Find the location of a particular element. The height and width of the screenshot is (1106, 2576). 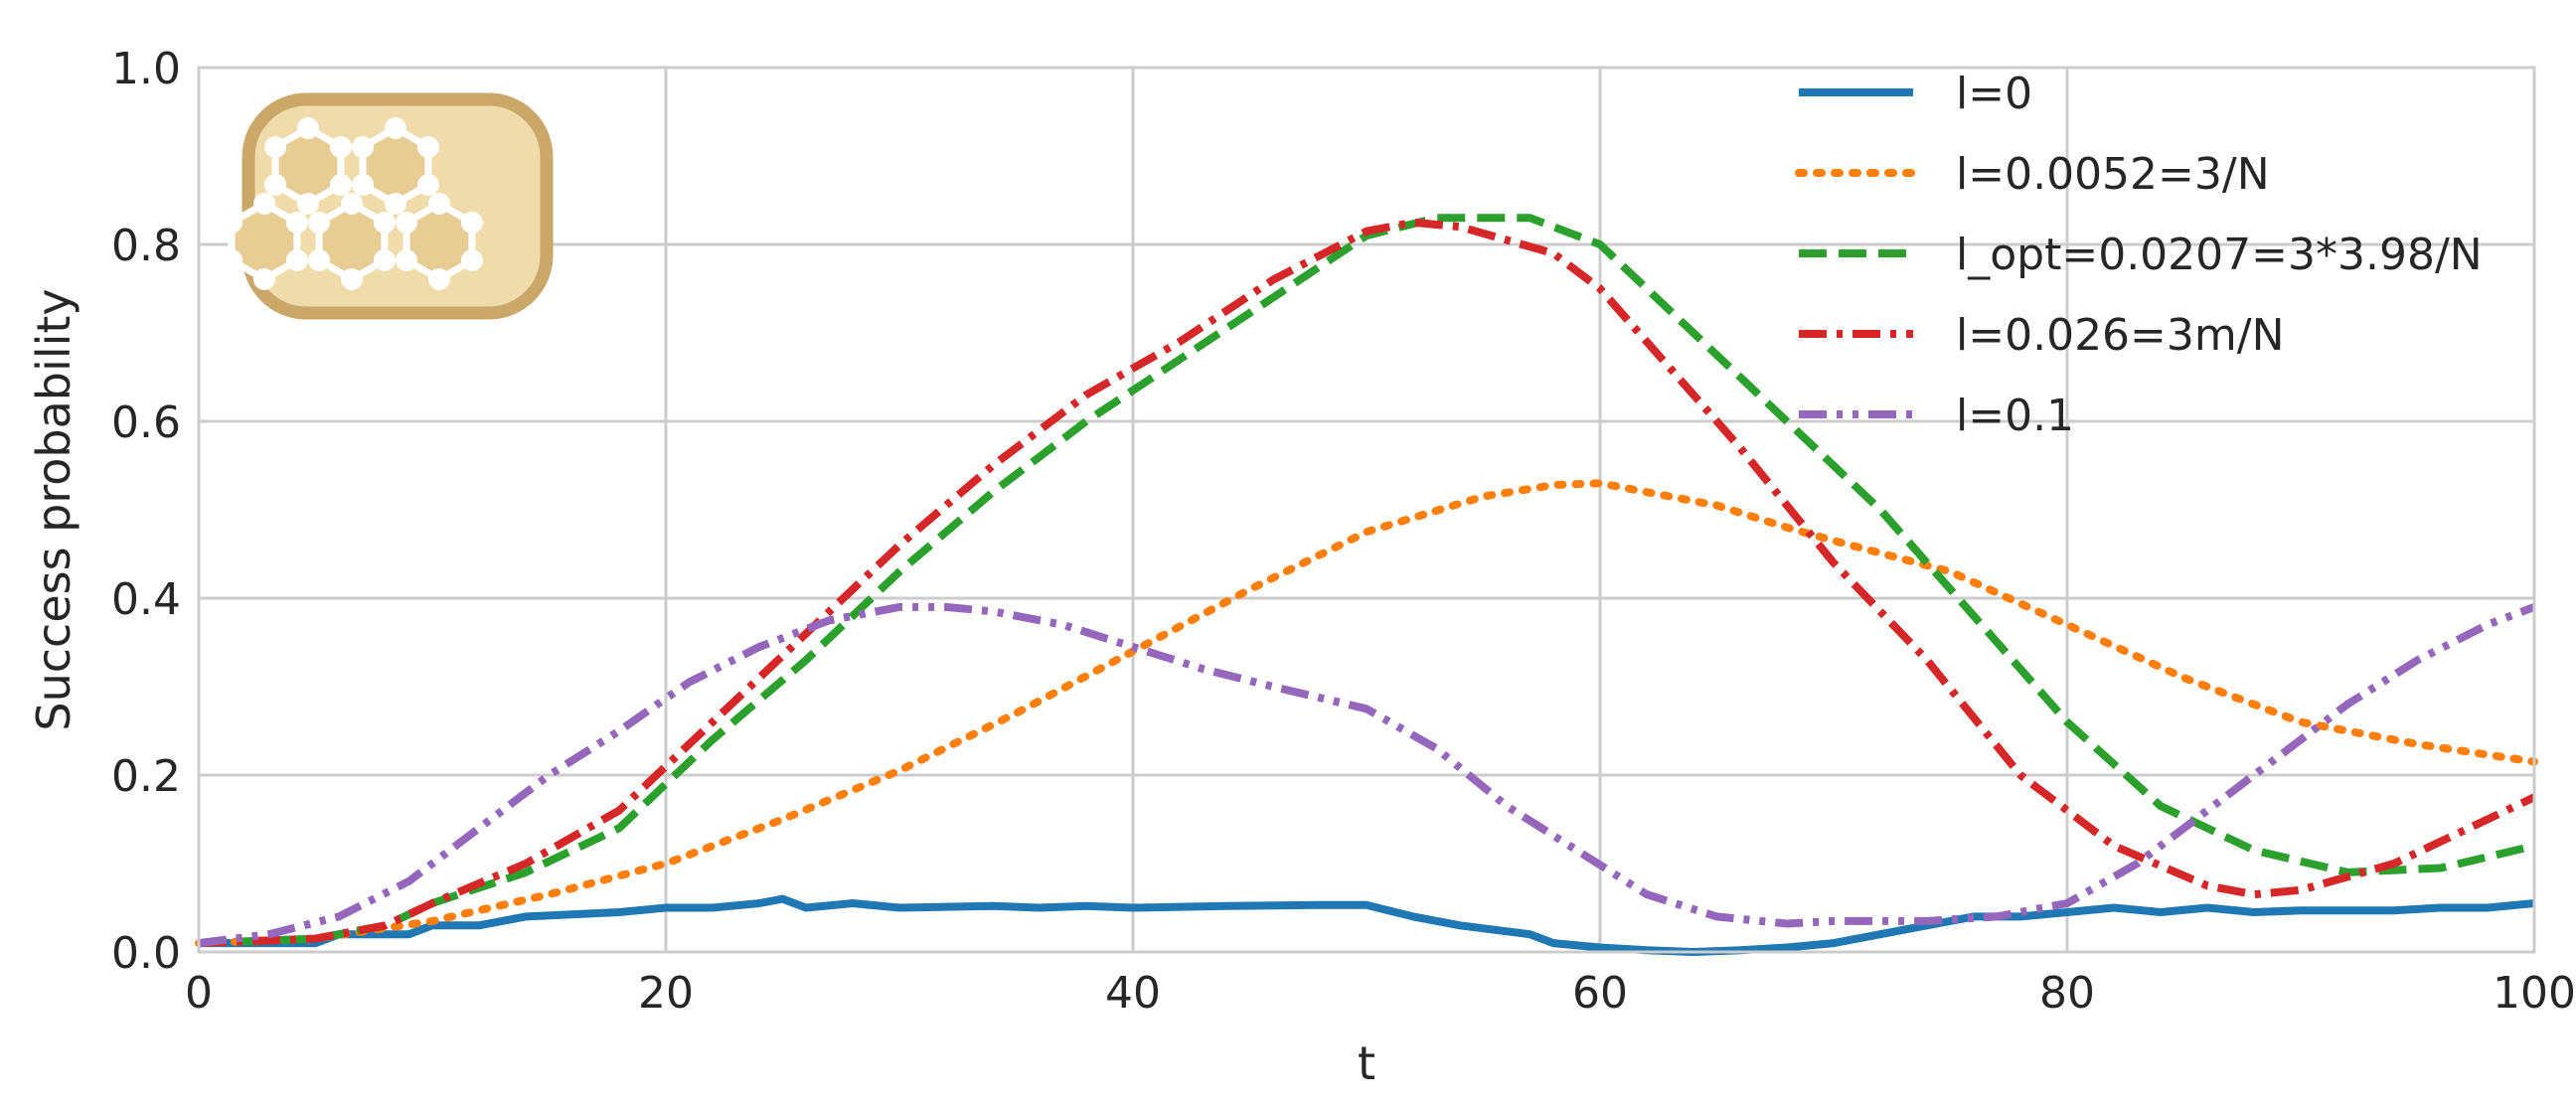

x-tick-label: 80 is located at coordinates (2067, 993).